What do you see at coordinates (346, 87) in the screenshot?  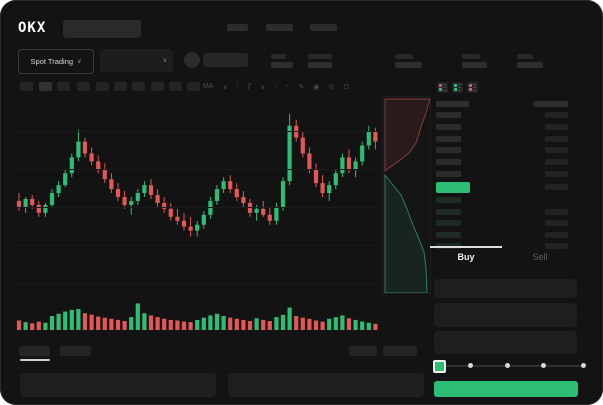 I see `fullscreen-icon: ⊡` at bounding box center [346, 87].